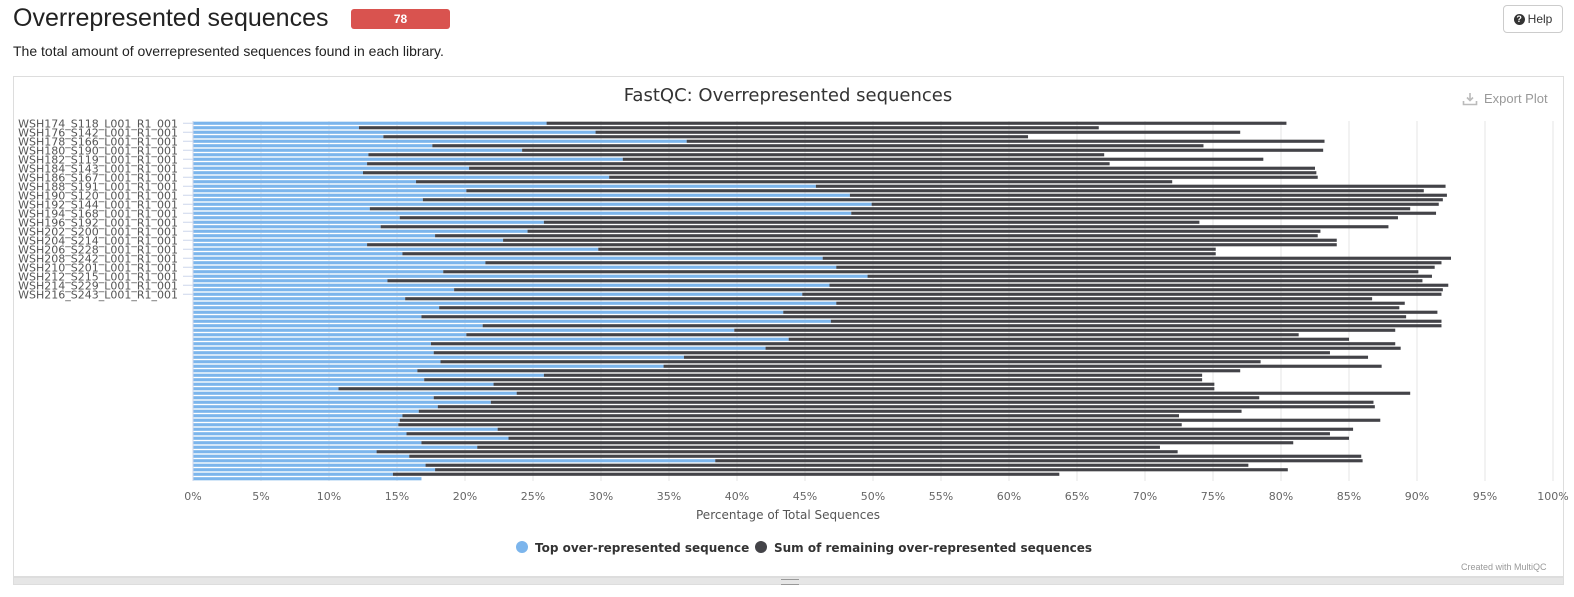 This screenshot has height=597, width=1574. I want to click on x-tick-label: 5%, so click(260, 496).